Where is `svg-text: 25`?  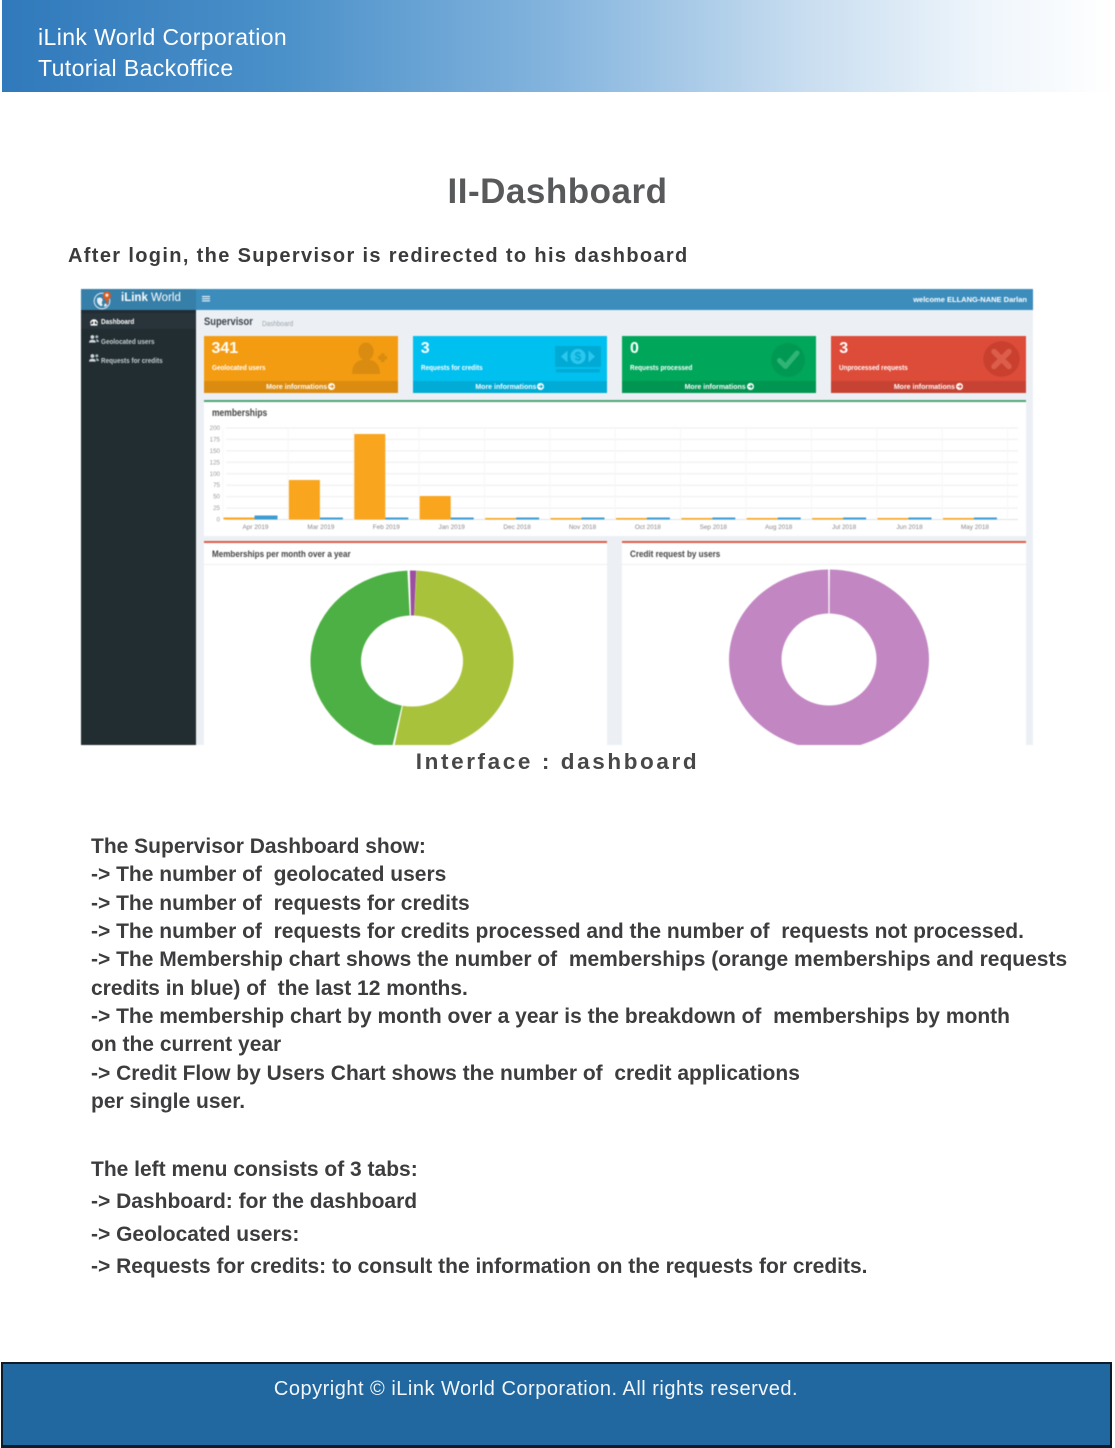 svg-text: 25 is located at coordinates (216, 508).